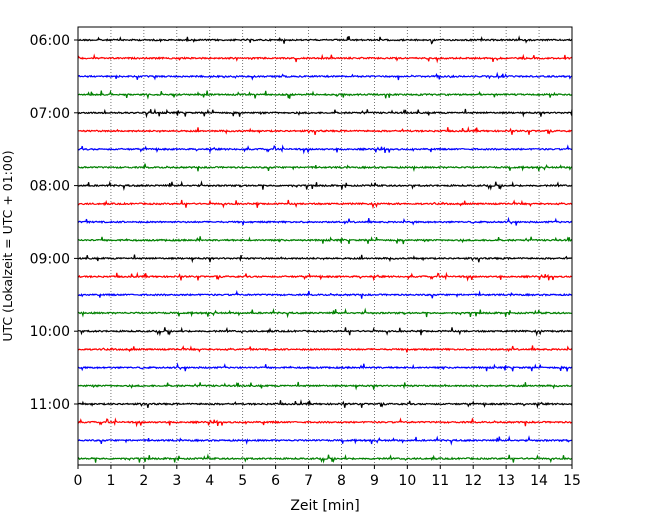 The width and height of the screenshot is (650, 520). What do you see at coordinates (7, 245) in the screenshot?
I see `y-axis-label: UTC (Lokalzeit = UTC + 01:00)` at bounding box center [7, 245].